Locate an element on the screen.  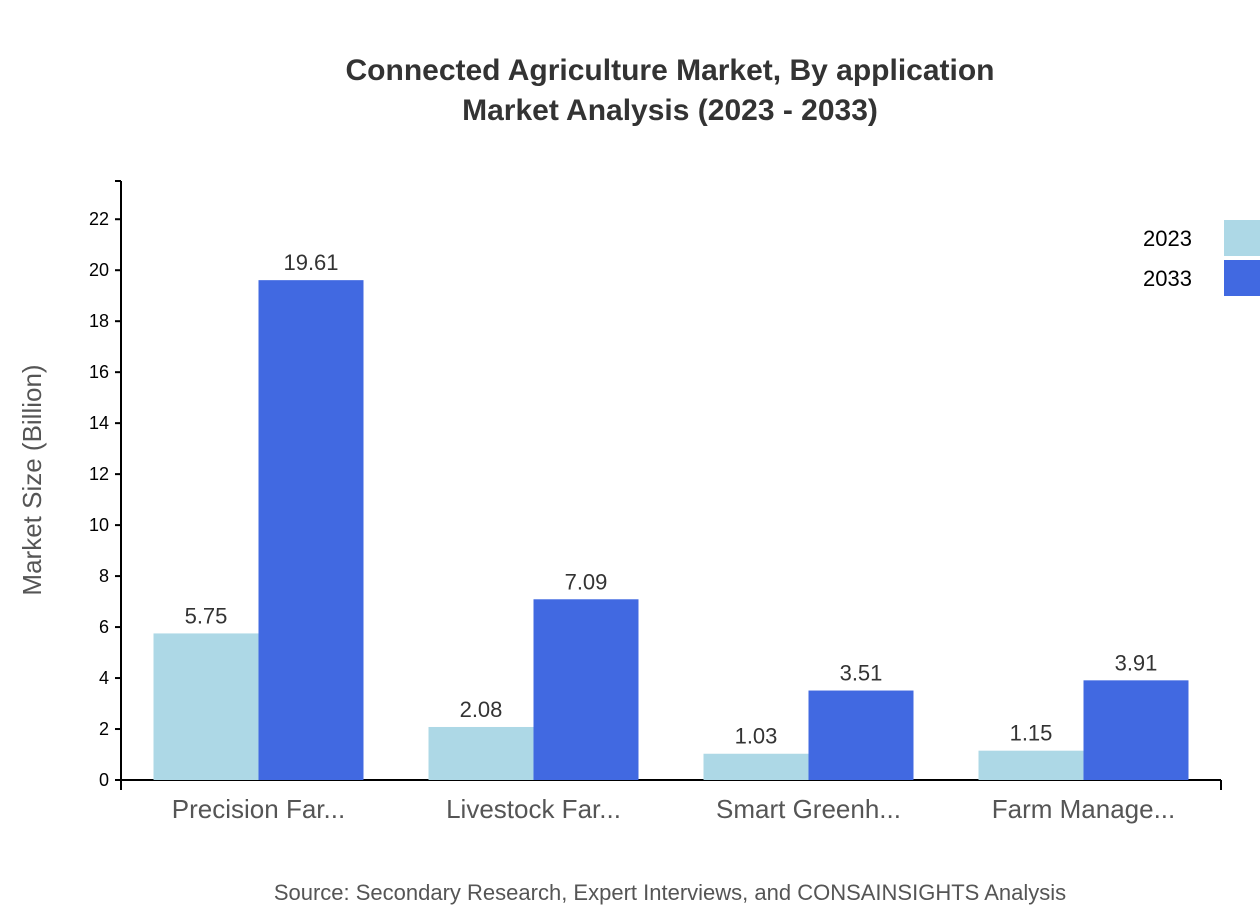
y-tick-label: 4 is located at coordinates (104, 678).